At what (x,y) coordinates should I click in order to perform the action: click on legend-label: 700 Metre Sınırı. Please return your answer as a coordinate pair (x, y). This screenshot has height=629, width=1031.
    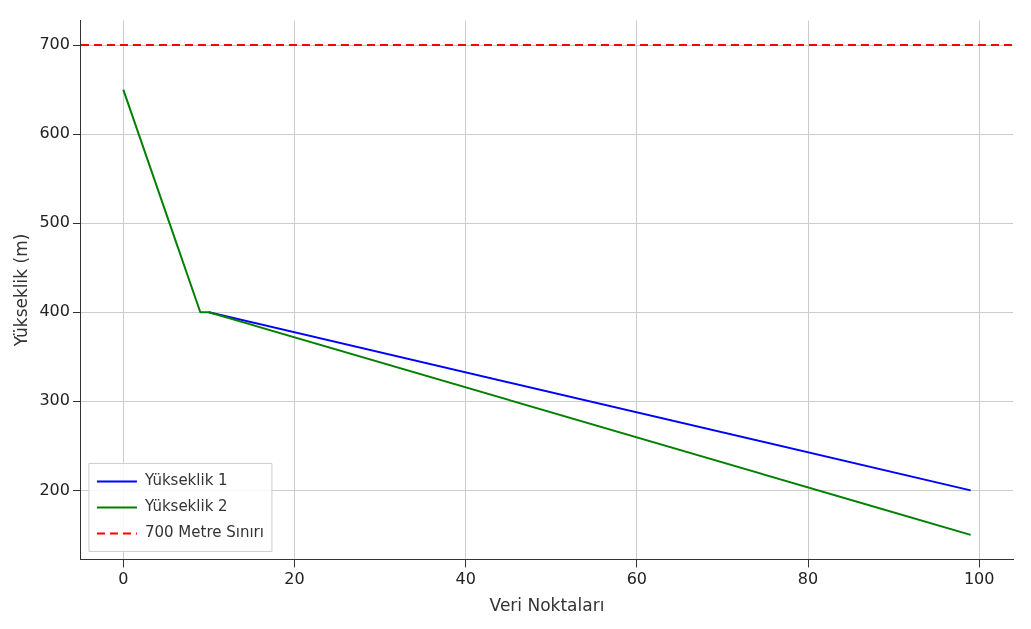
    Looking at the image, I should click on (204, 532).